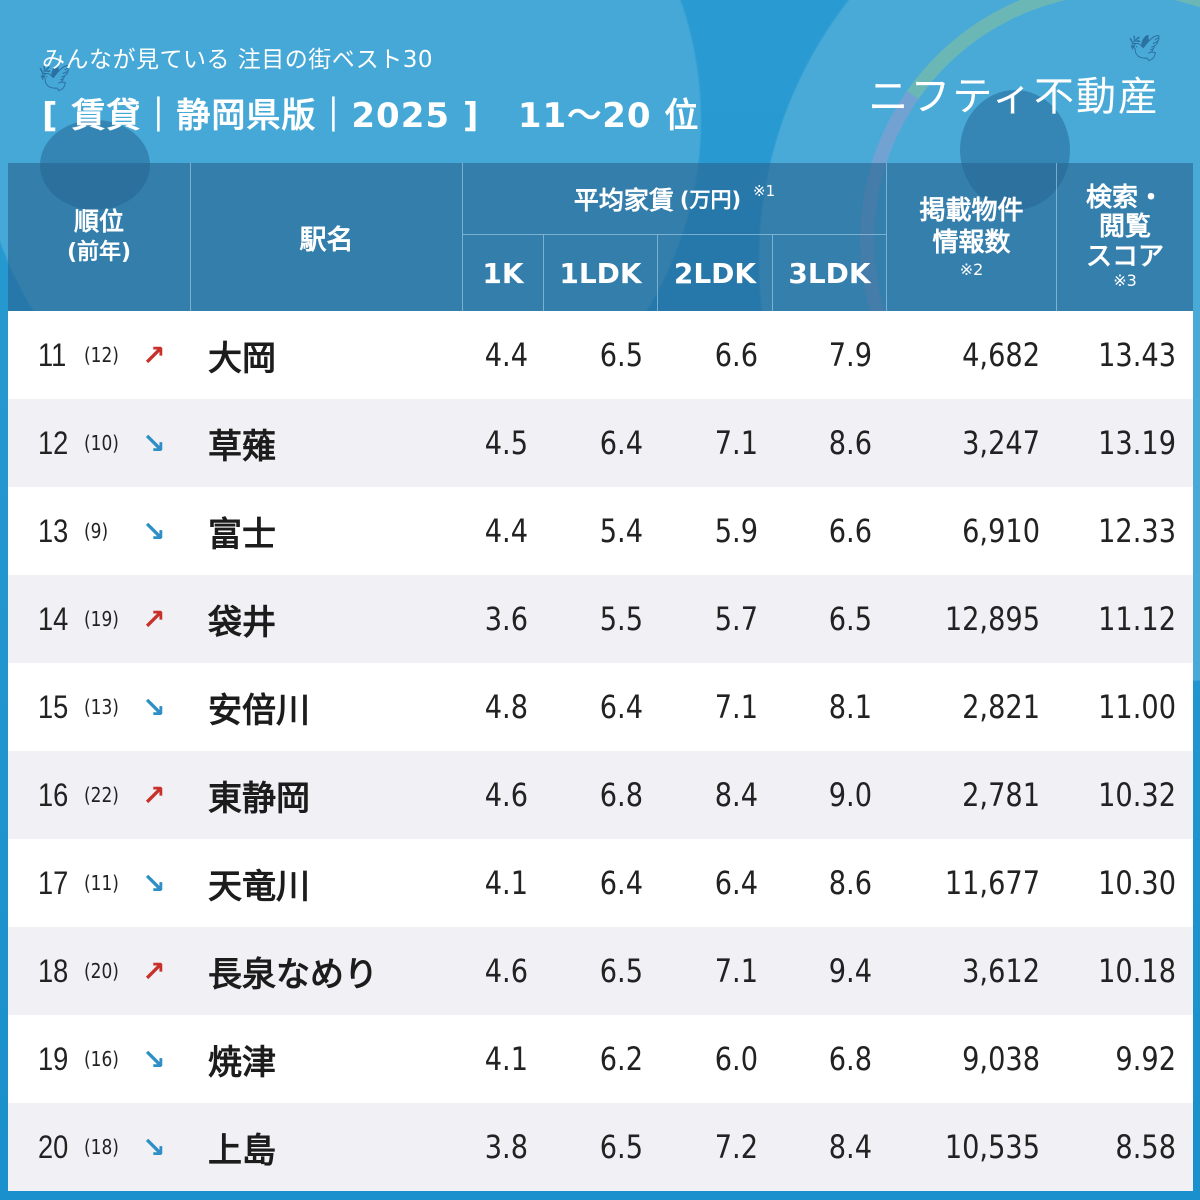  Describe the element at coordinates (1014, 97) in the screenshot. I see `brand-logo: ニフティ不動産` at that location.